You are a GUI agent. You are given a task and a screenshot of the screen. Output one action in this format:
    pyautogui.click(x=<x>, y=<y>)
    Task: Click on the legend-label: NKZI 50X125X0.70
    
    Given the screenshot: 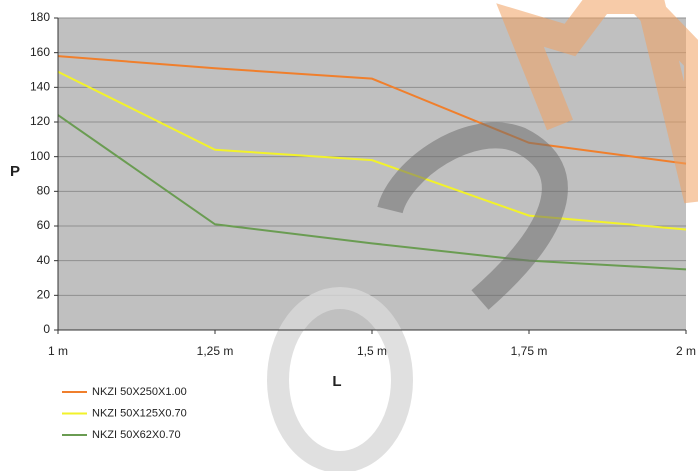 What is the action you would take?
    pyautogui.click(x=139, y=413)
    